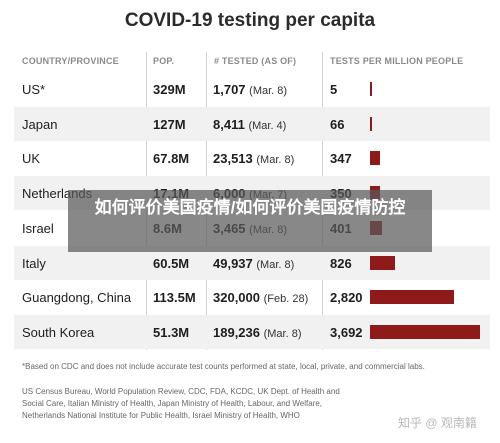 The height and width of the screenshot is (443, 500). Describe the element at coordinates (250, 207) in the screenshot. I see `caption-text: 如何评价美国疫情/如何评价美国疫情防控` at that location.